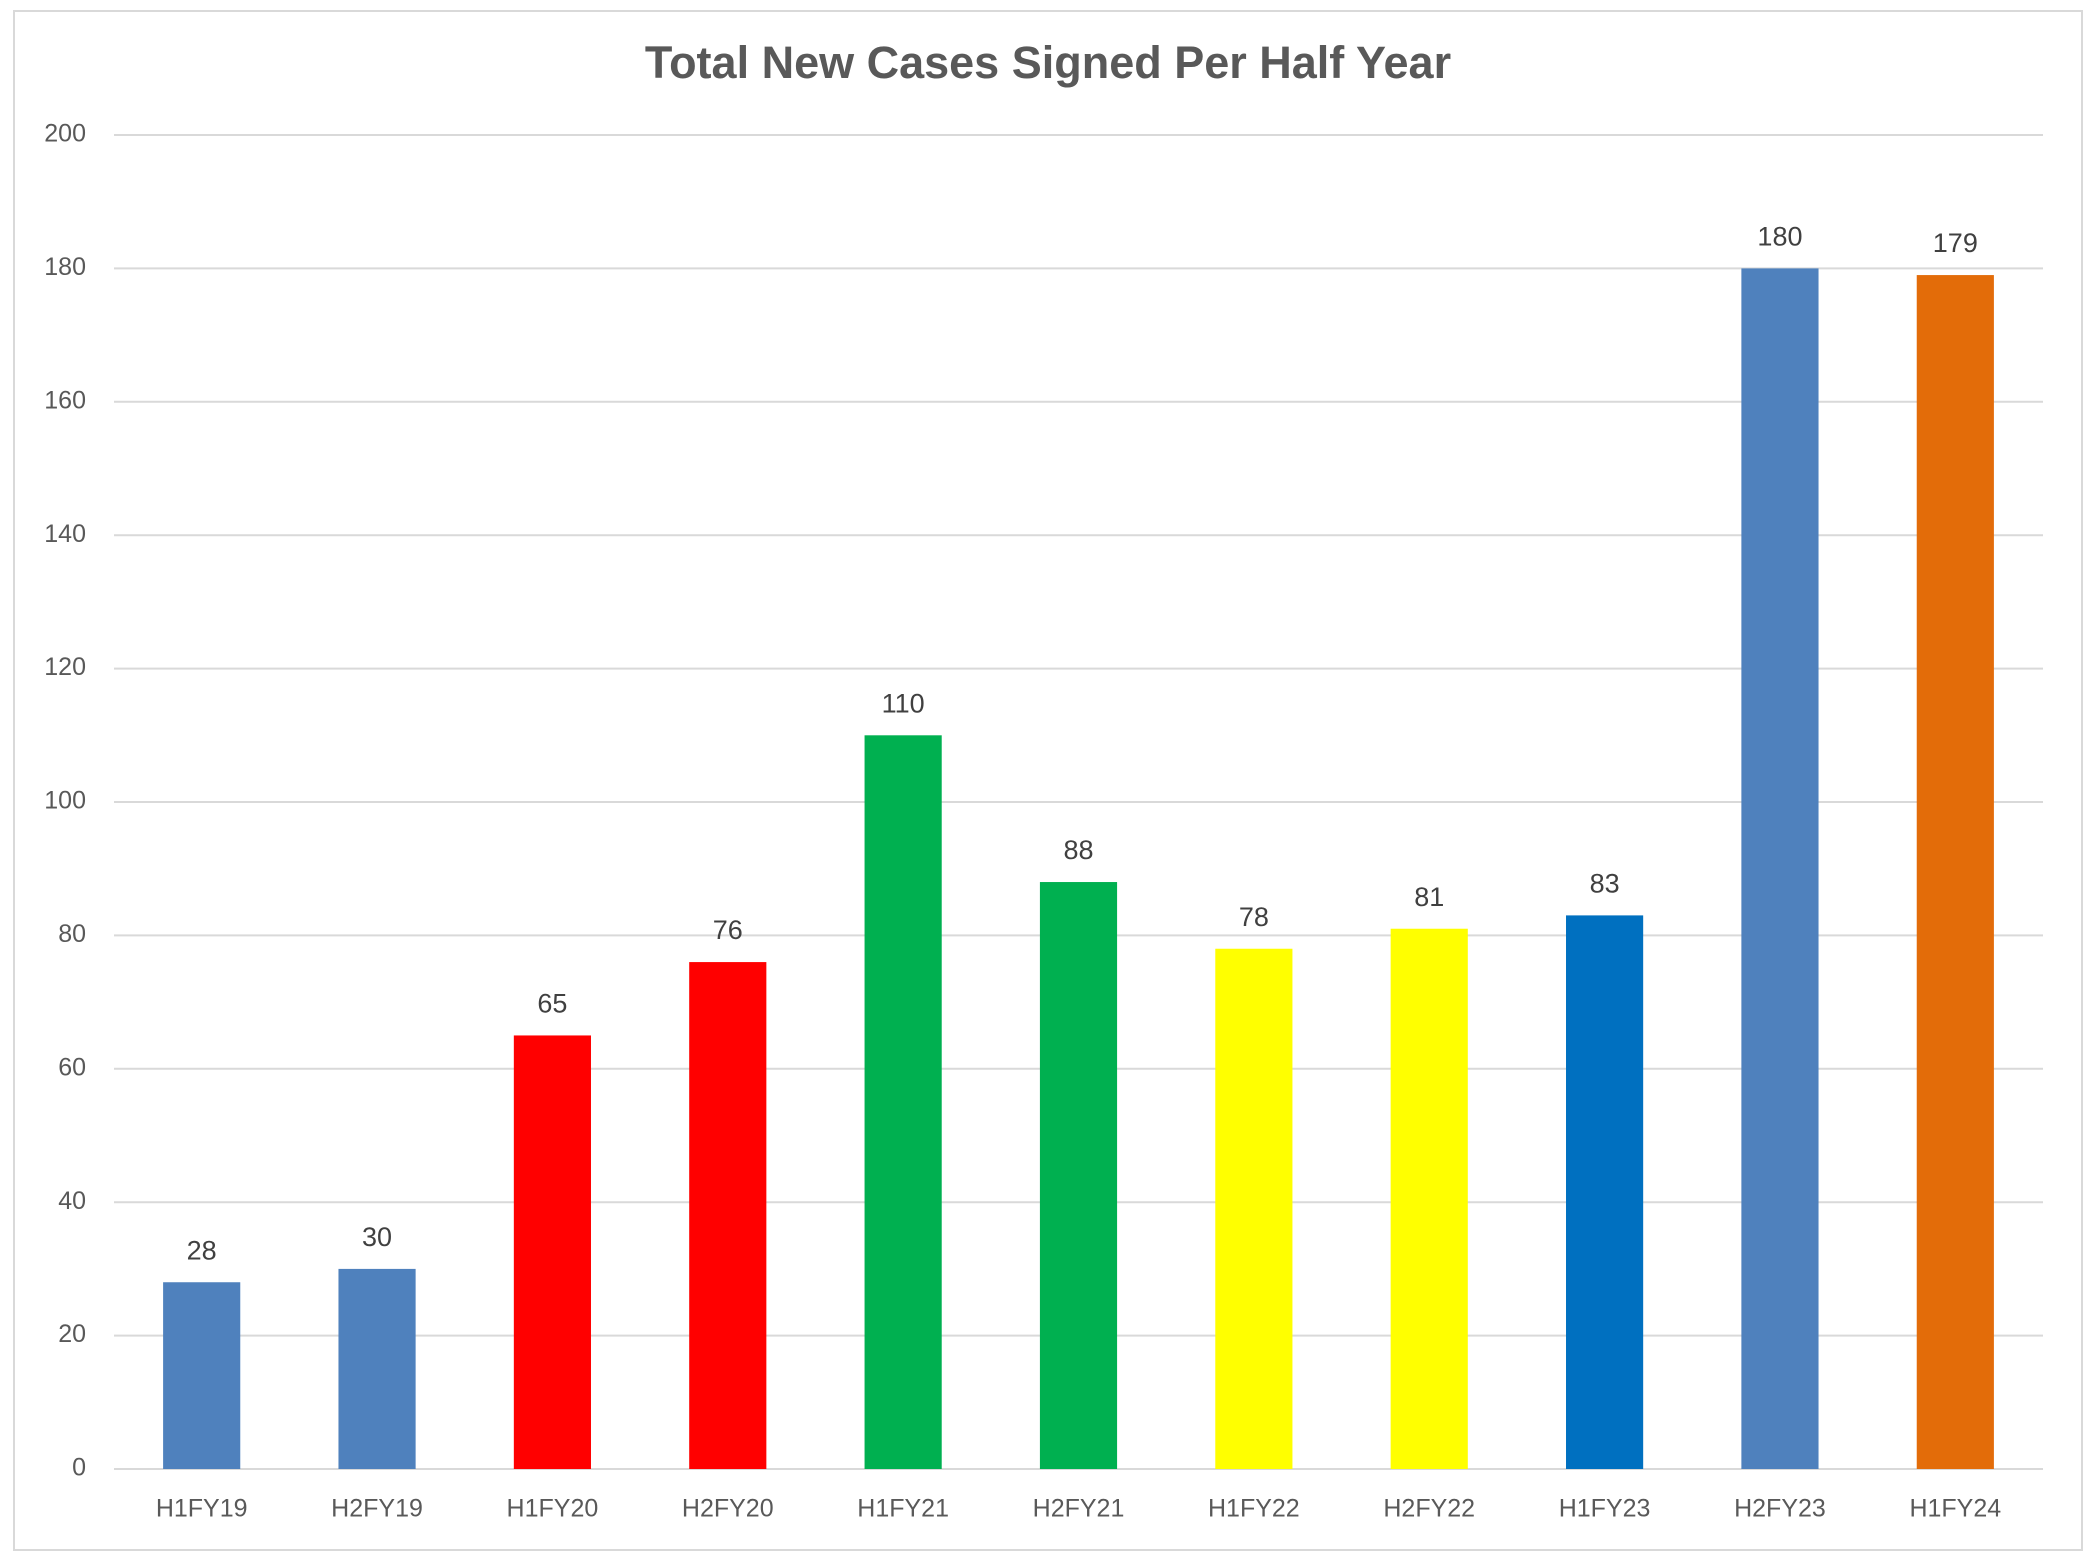 The height and width of the screenshot is (1568, 2097). What do you see at coordinates (1254, 1509) in the screenshot?
I see `x-tick-label: H1FY22` at bounding box center [1254, 1509].